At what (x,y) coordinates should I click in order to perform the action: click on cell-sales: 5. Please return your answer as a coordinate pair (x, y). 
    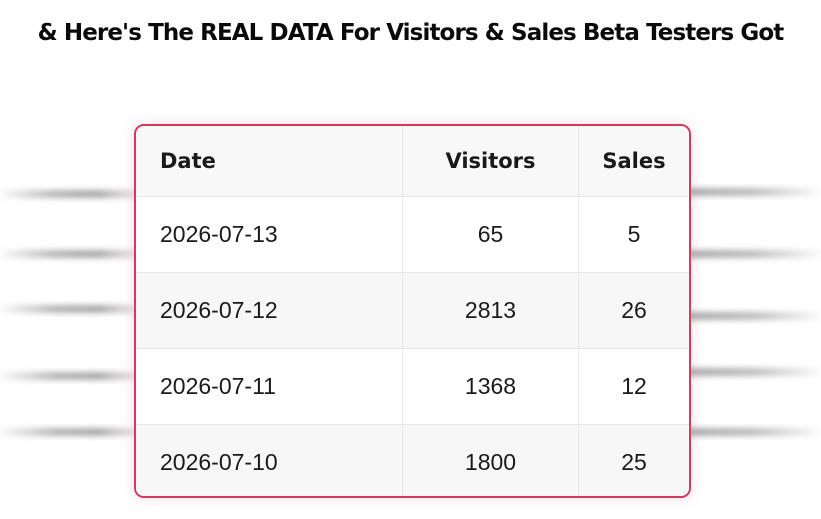
    Looking at the image, I should click on (633, 234).